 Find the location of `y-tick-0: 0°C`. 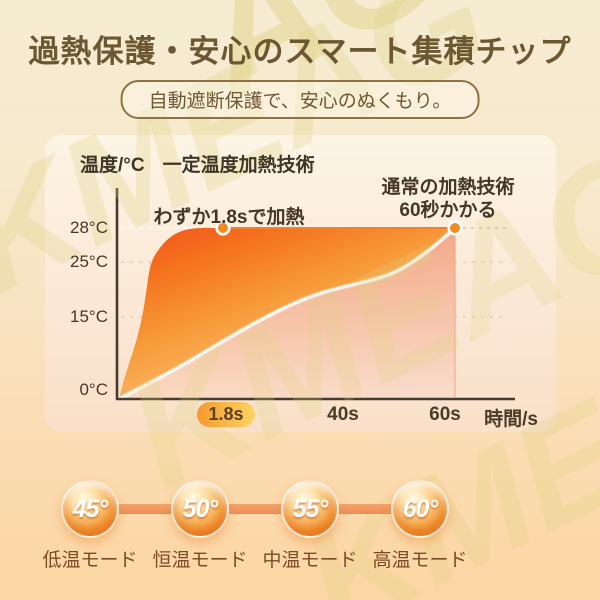

y-tick-0: 0°C is located at coordinates (93, 389).